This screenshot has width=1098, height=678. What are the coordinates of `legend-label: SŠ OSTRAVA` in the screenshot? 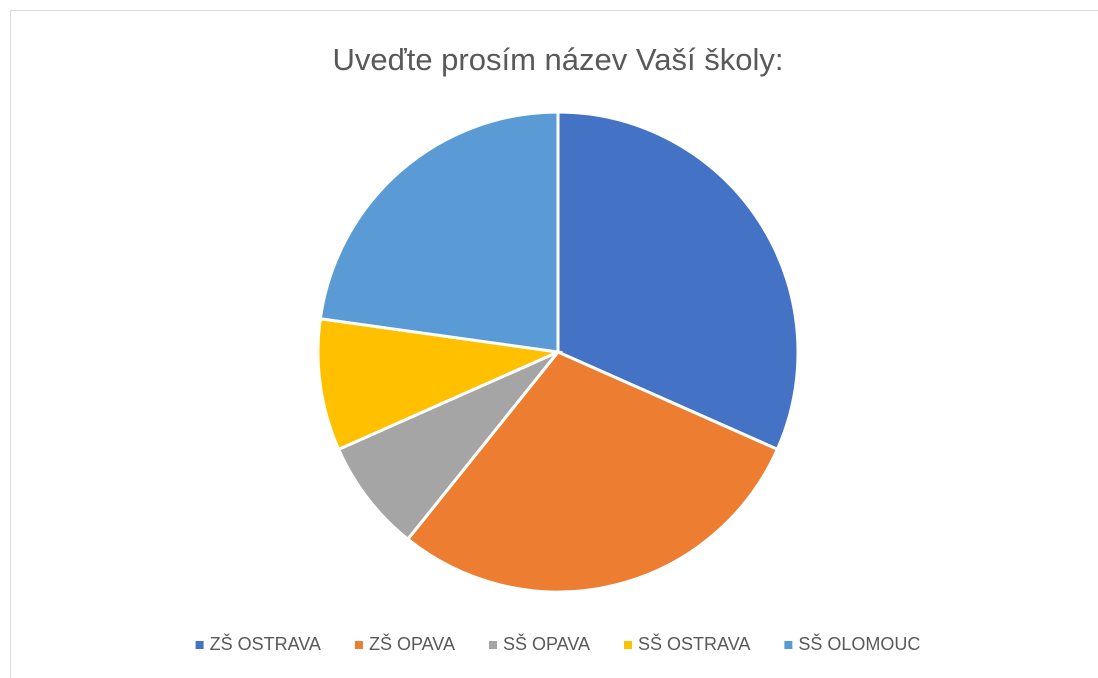 It's located at (694, 643).